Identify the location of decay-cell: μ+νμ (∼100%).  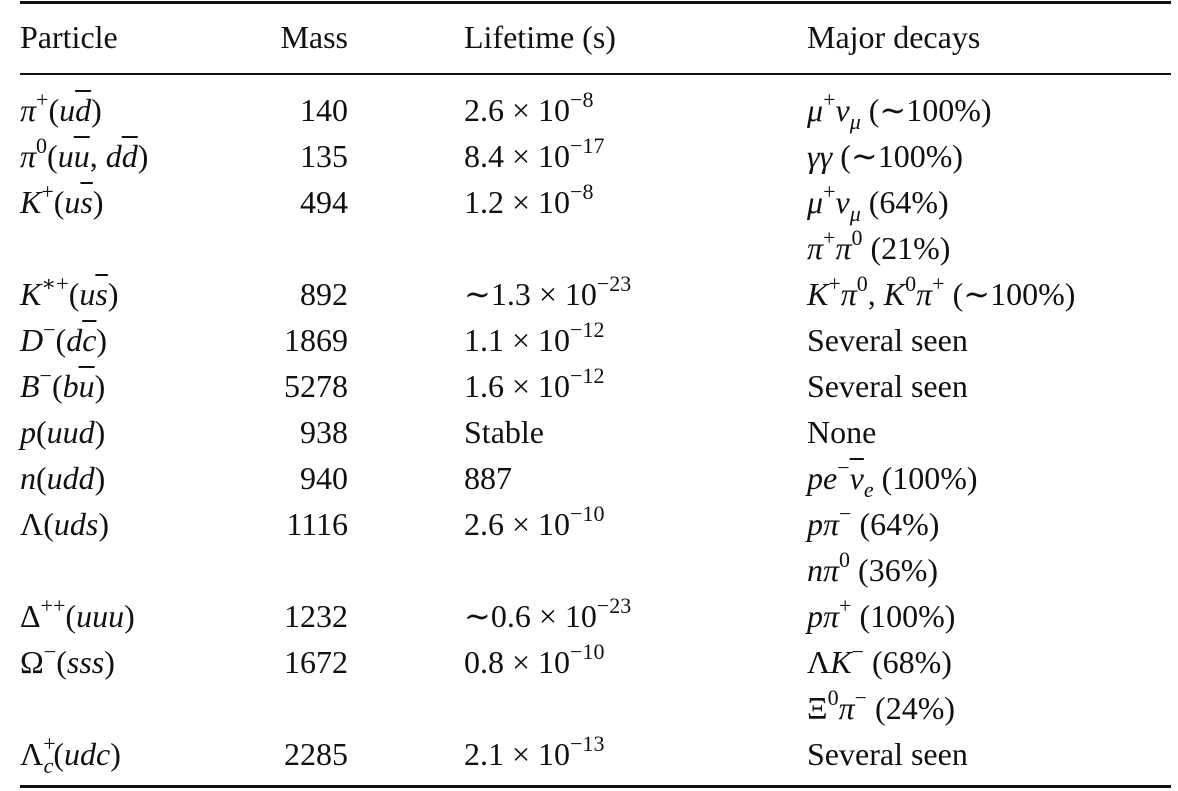
(899, 110).